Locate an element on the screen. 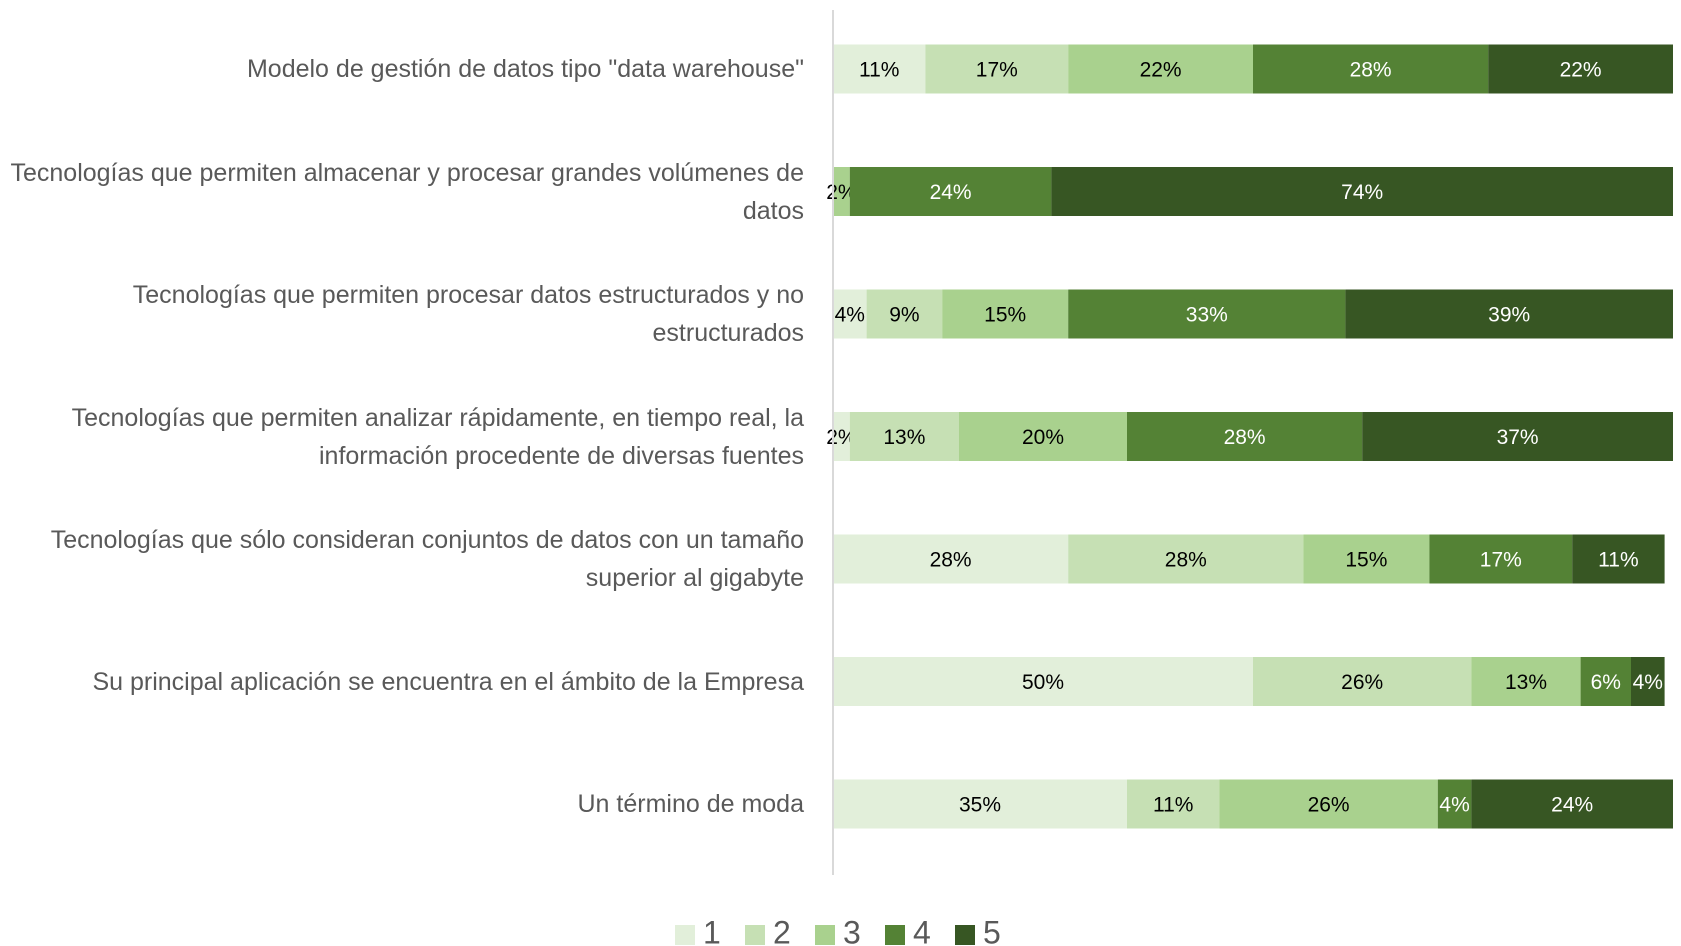 Image resolution: width=1681 pixels, height=946 pixels. data-label: 37% is located at coordinates (1518, 437).